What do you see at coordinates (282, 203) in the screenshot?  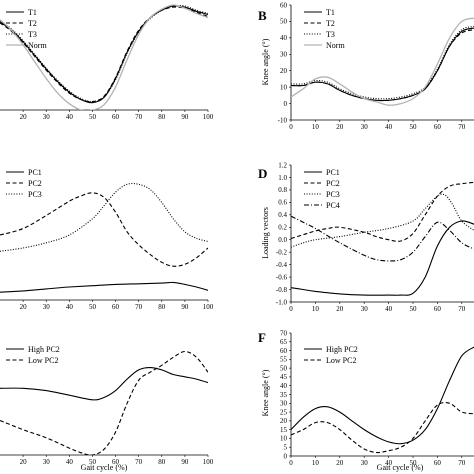 I see `y-tick-label: 0.6` at bounding box center [282, 203].